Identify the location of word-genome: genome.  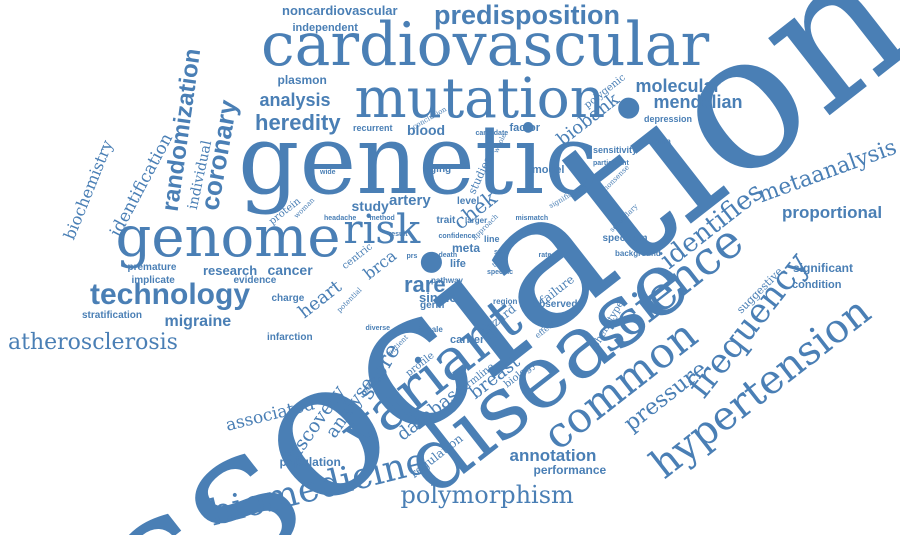
(228, 237).